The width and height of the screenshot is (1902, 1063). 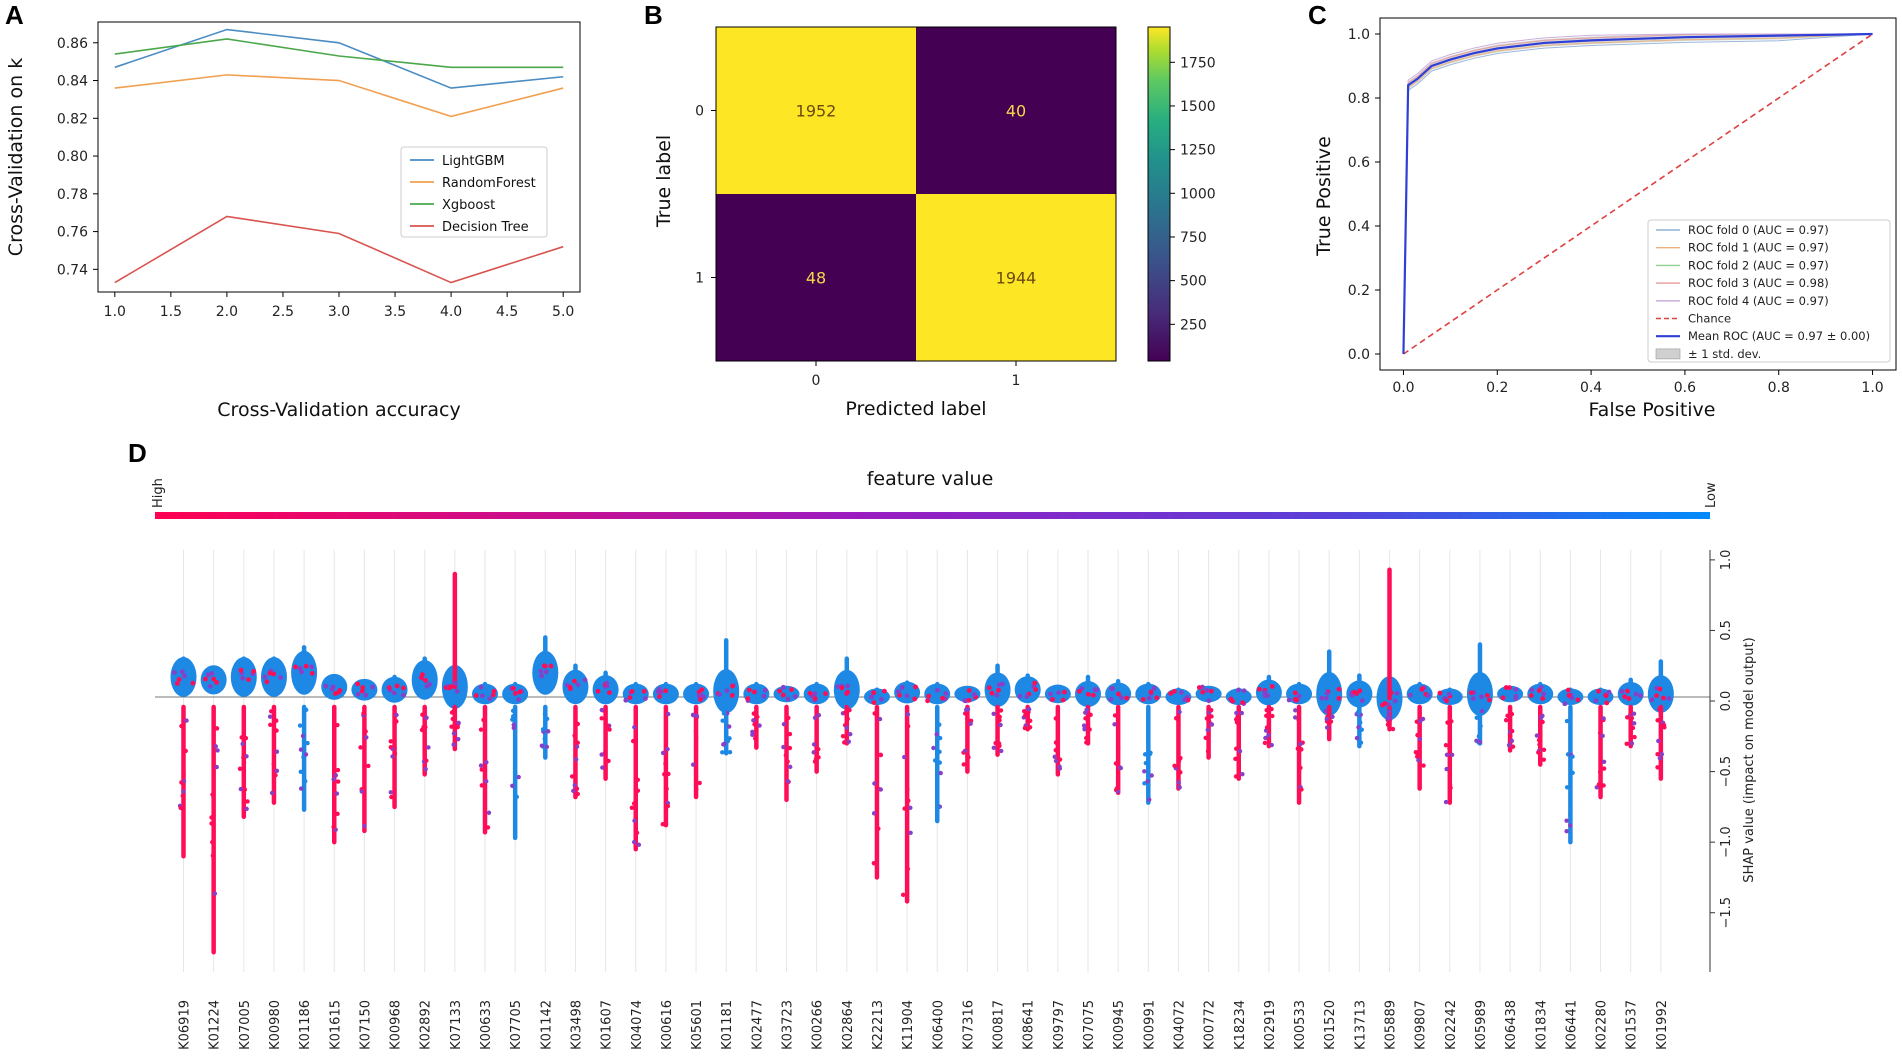 I want to click on panel-a-xlabel: Cross-Validation accuracy, so click(x=338, y=410).